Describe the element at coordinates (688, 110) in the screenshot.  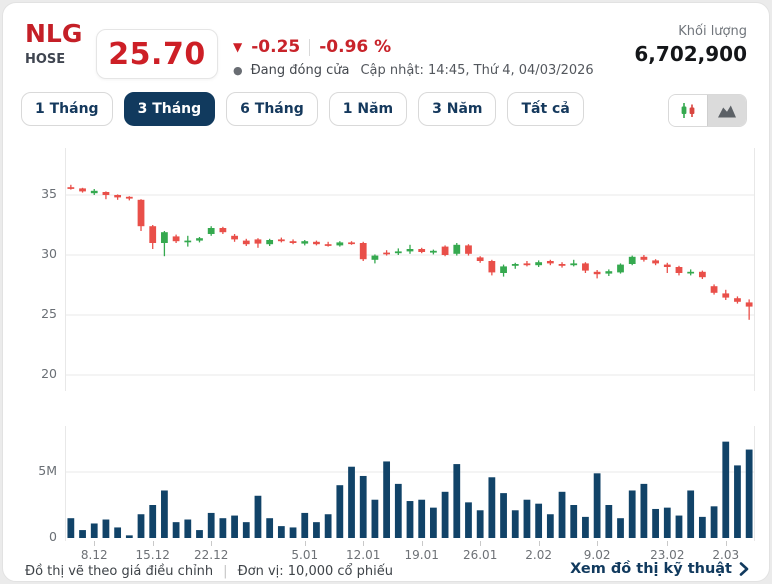
I see `candlestick-chart-button` at that location.